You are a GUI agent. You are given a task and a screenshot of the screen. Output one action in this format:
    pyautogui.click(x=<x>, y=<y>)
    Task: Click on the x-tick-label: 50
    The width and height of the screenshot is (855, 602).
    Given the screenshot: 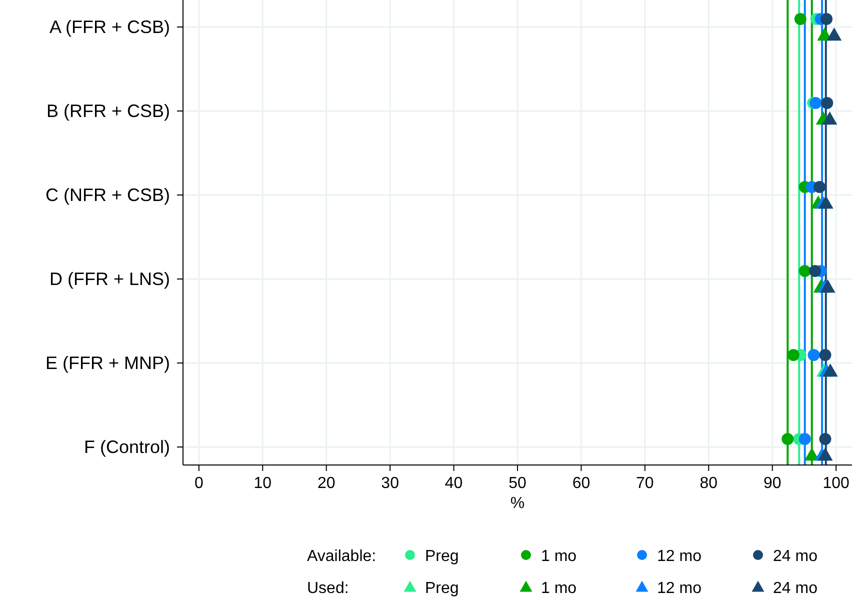 What is the action you would take?
    pyautogui.click(x=517, y=483)
    